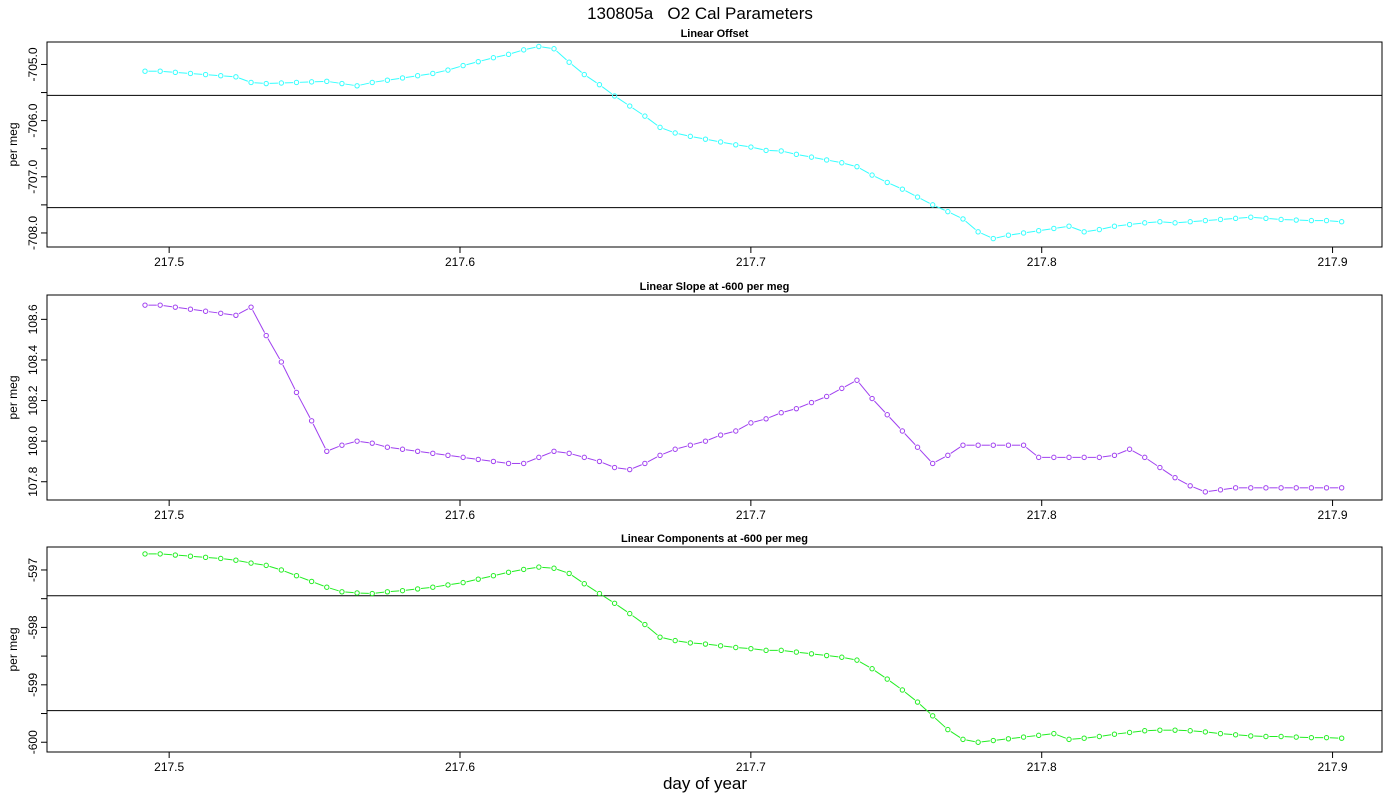 Image resolution: width=1400 pixels, height=800 pixels. Describe the element at coordinates (1042, 515) in the screenshot. I see `x-tick-label: 217.8` at that location.